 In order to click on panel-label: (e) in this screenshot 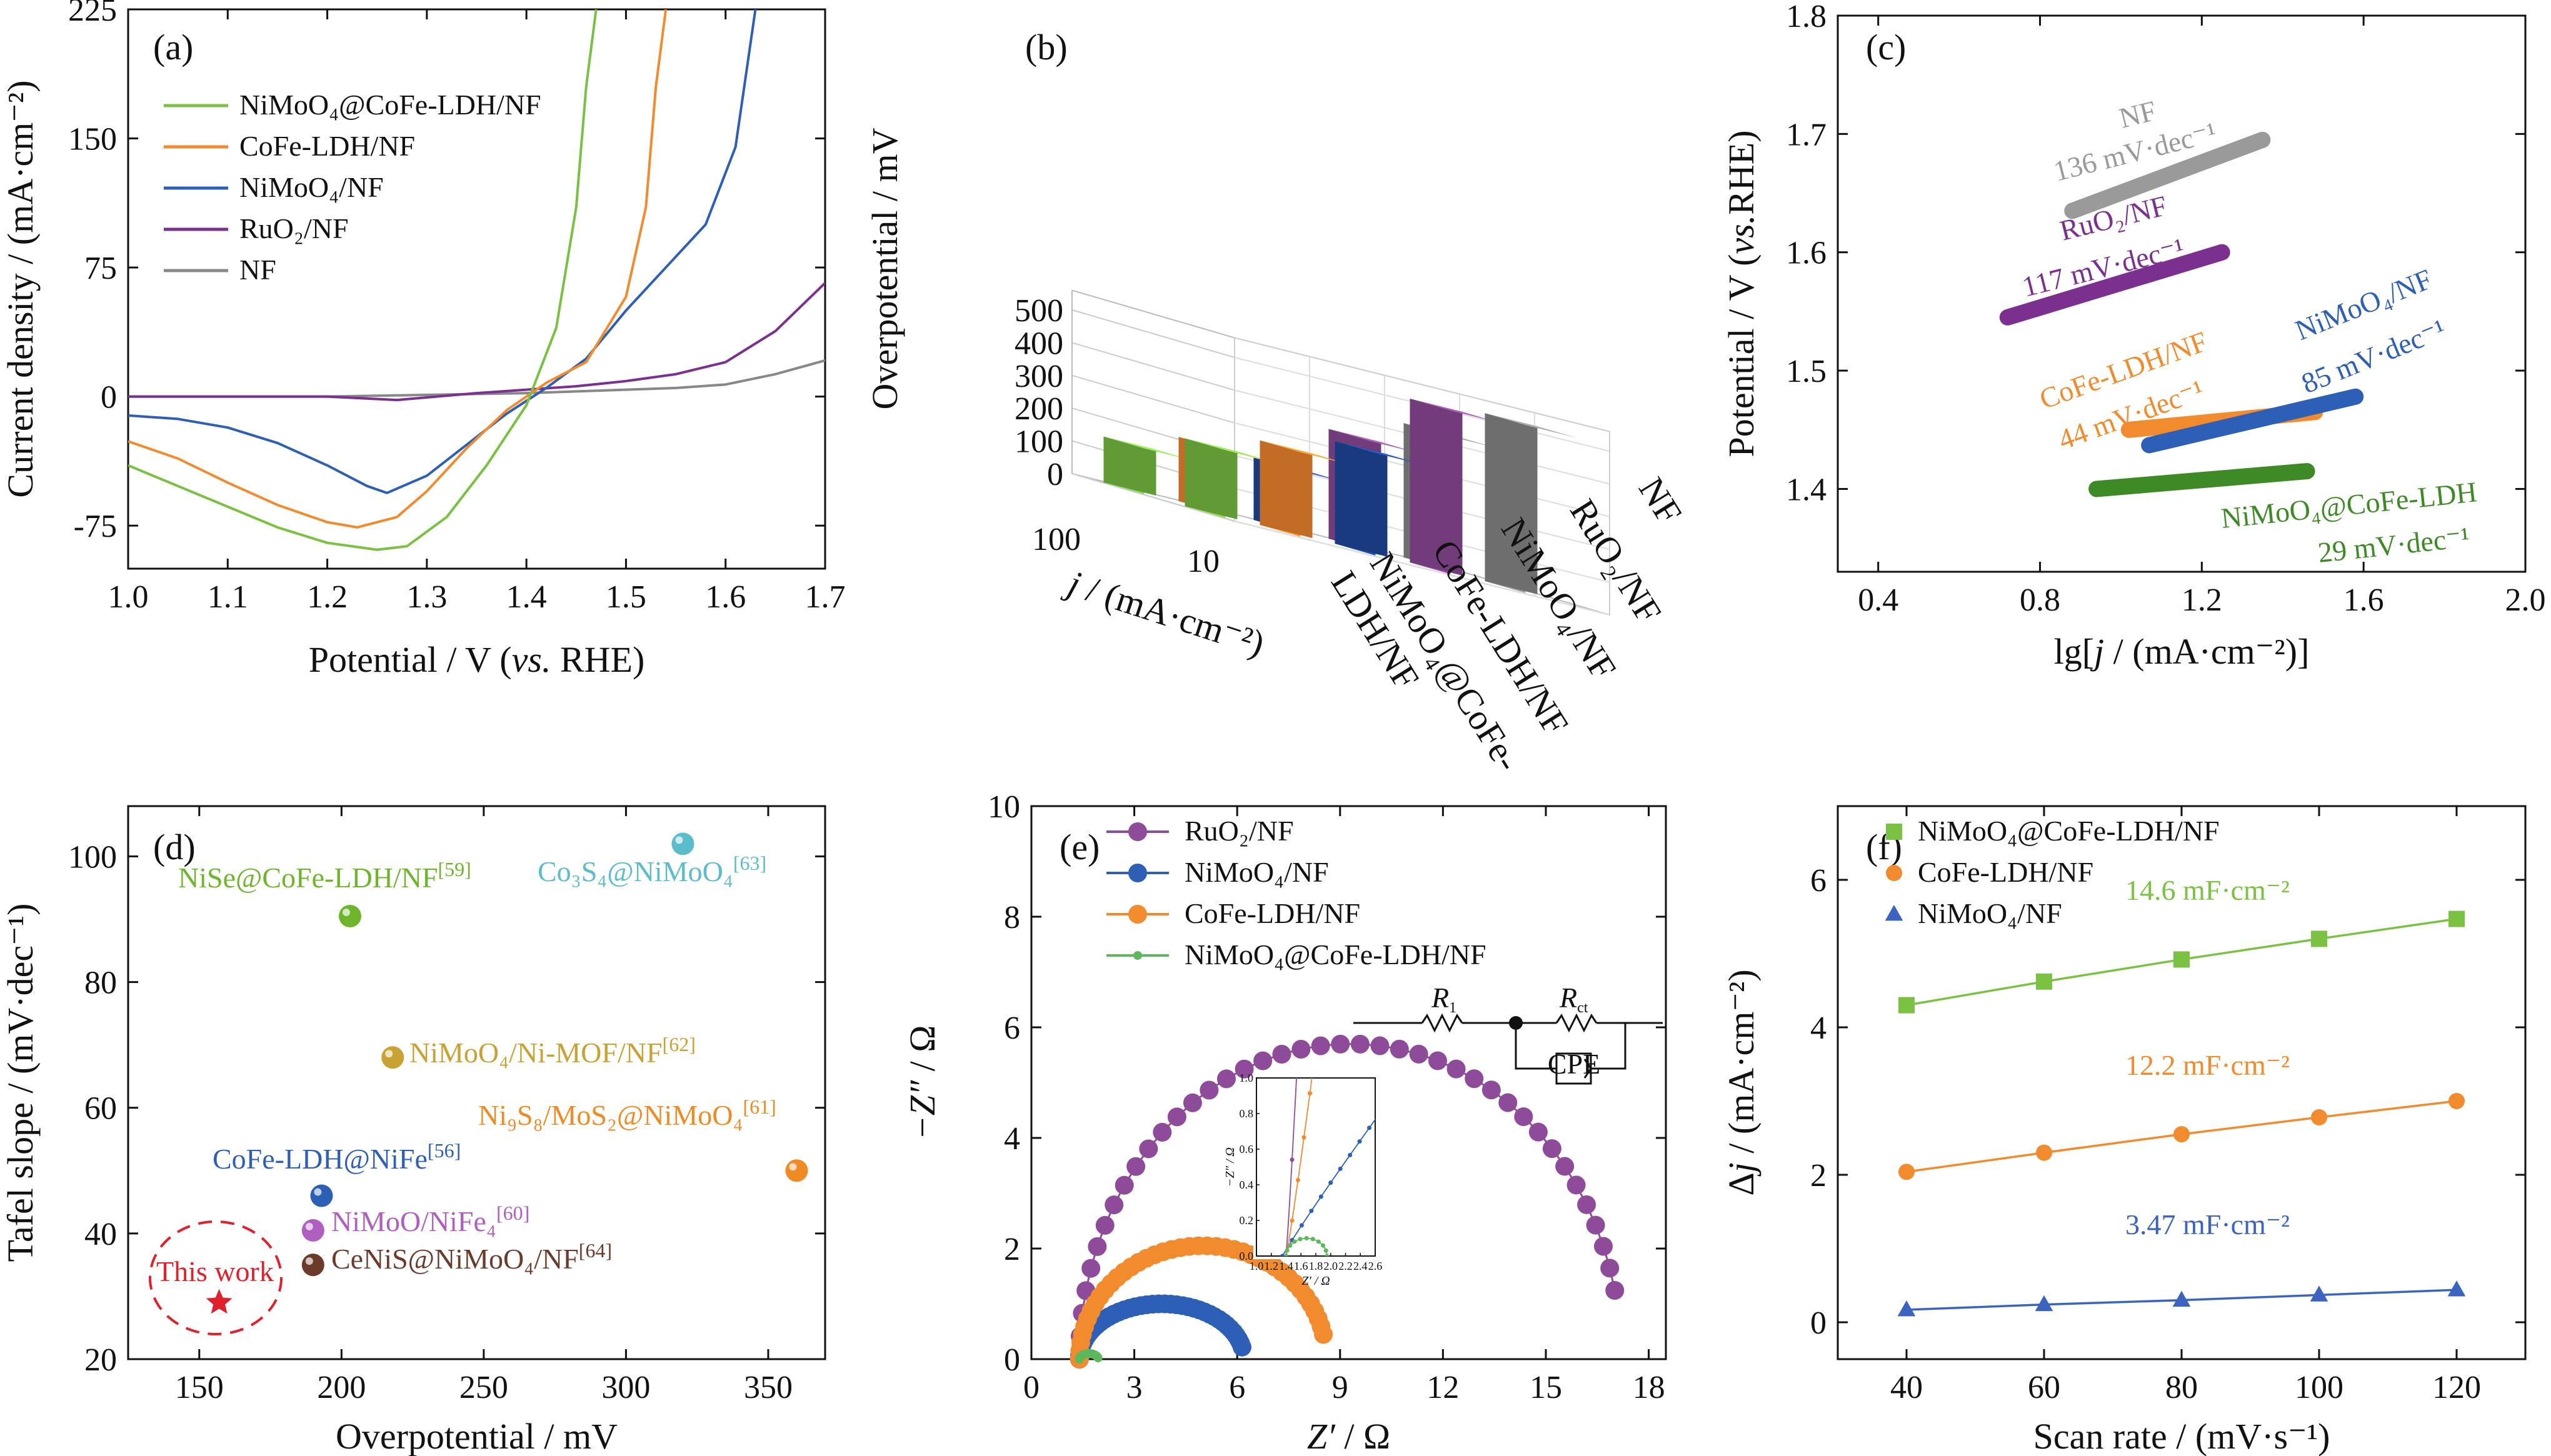, I will do `click(1080, 847)`.